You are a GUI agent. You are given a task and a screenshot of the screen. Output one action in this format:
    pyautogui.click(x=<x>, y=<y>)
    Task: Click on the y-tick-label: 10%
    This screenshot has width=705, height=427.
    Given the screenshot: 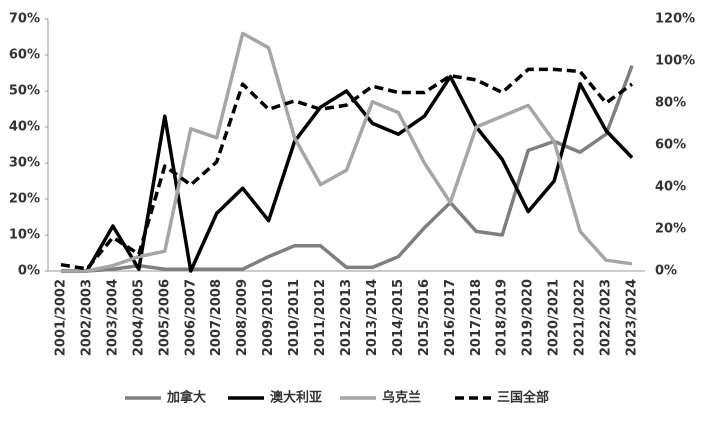 What is the action you would take?
    pyautogui.click(x=24, y=235)
    